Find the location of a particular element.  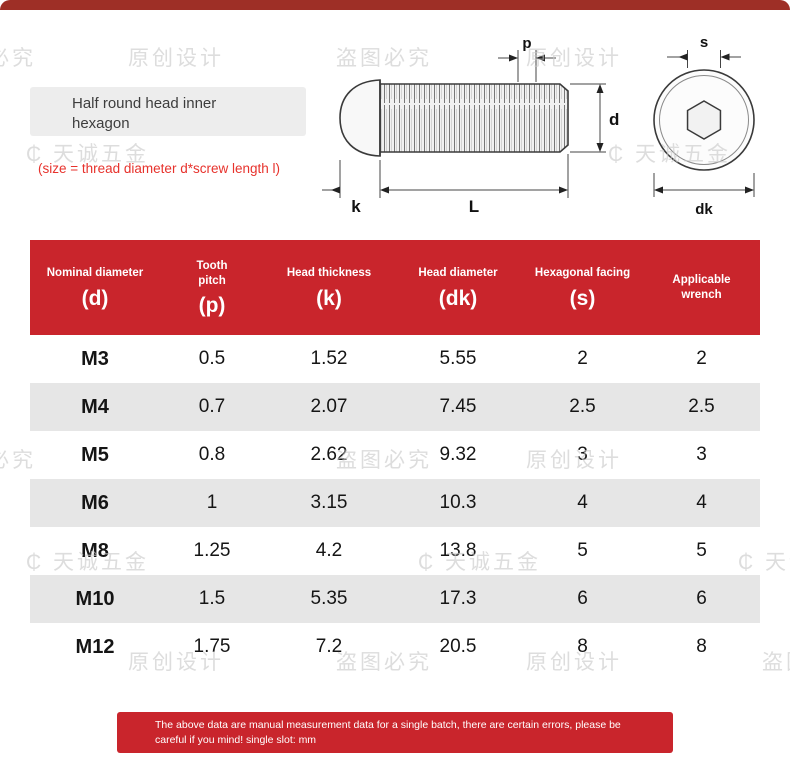

cell-head-diameter: 17.3 is located at coordinates (458, 598).